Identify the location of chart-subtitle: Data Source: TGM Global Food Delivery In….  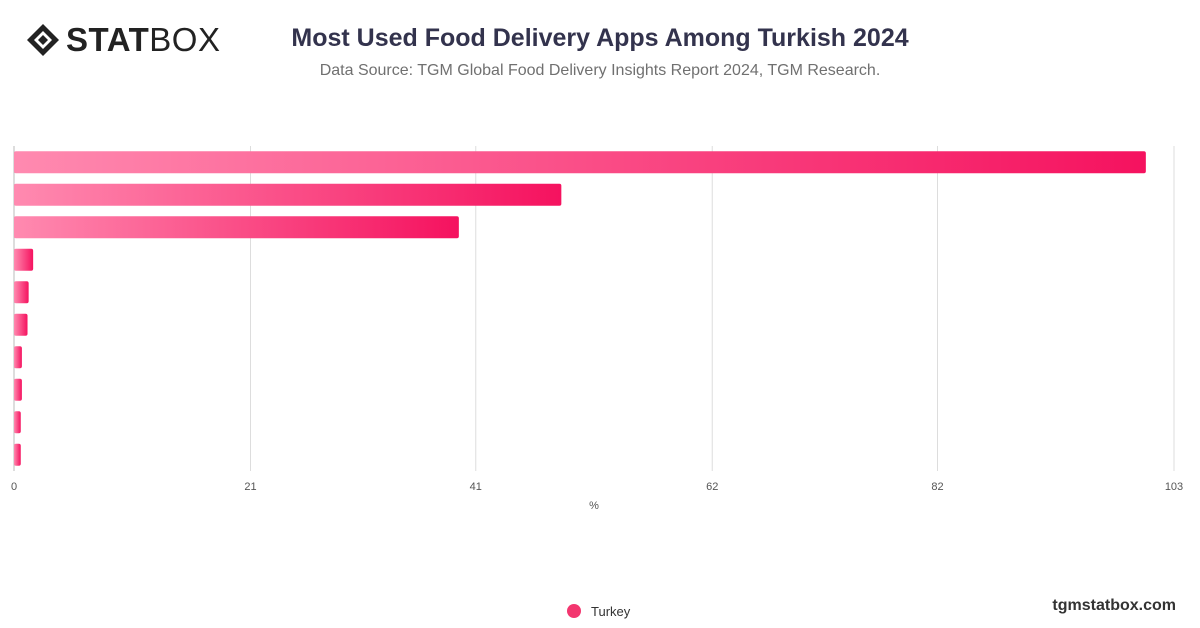
(600, 70).